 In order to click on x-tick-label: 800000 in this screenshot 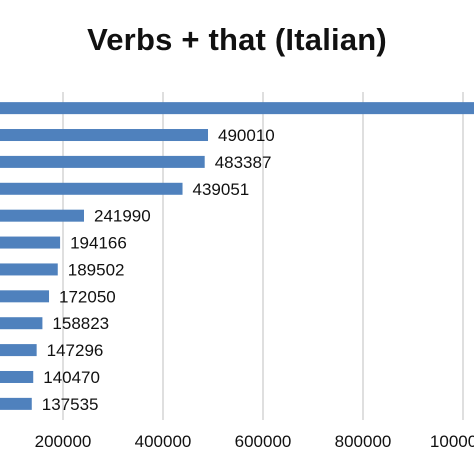, I will do `click(363, 441)`.